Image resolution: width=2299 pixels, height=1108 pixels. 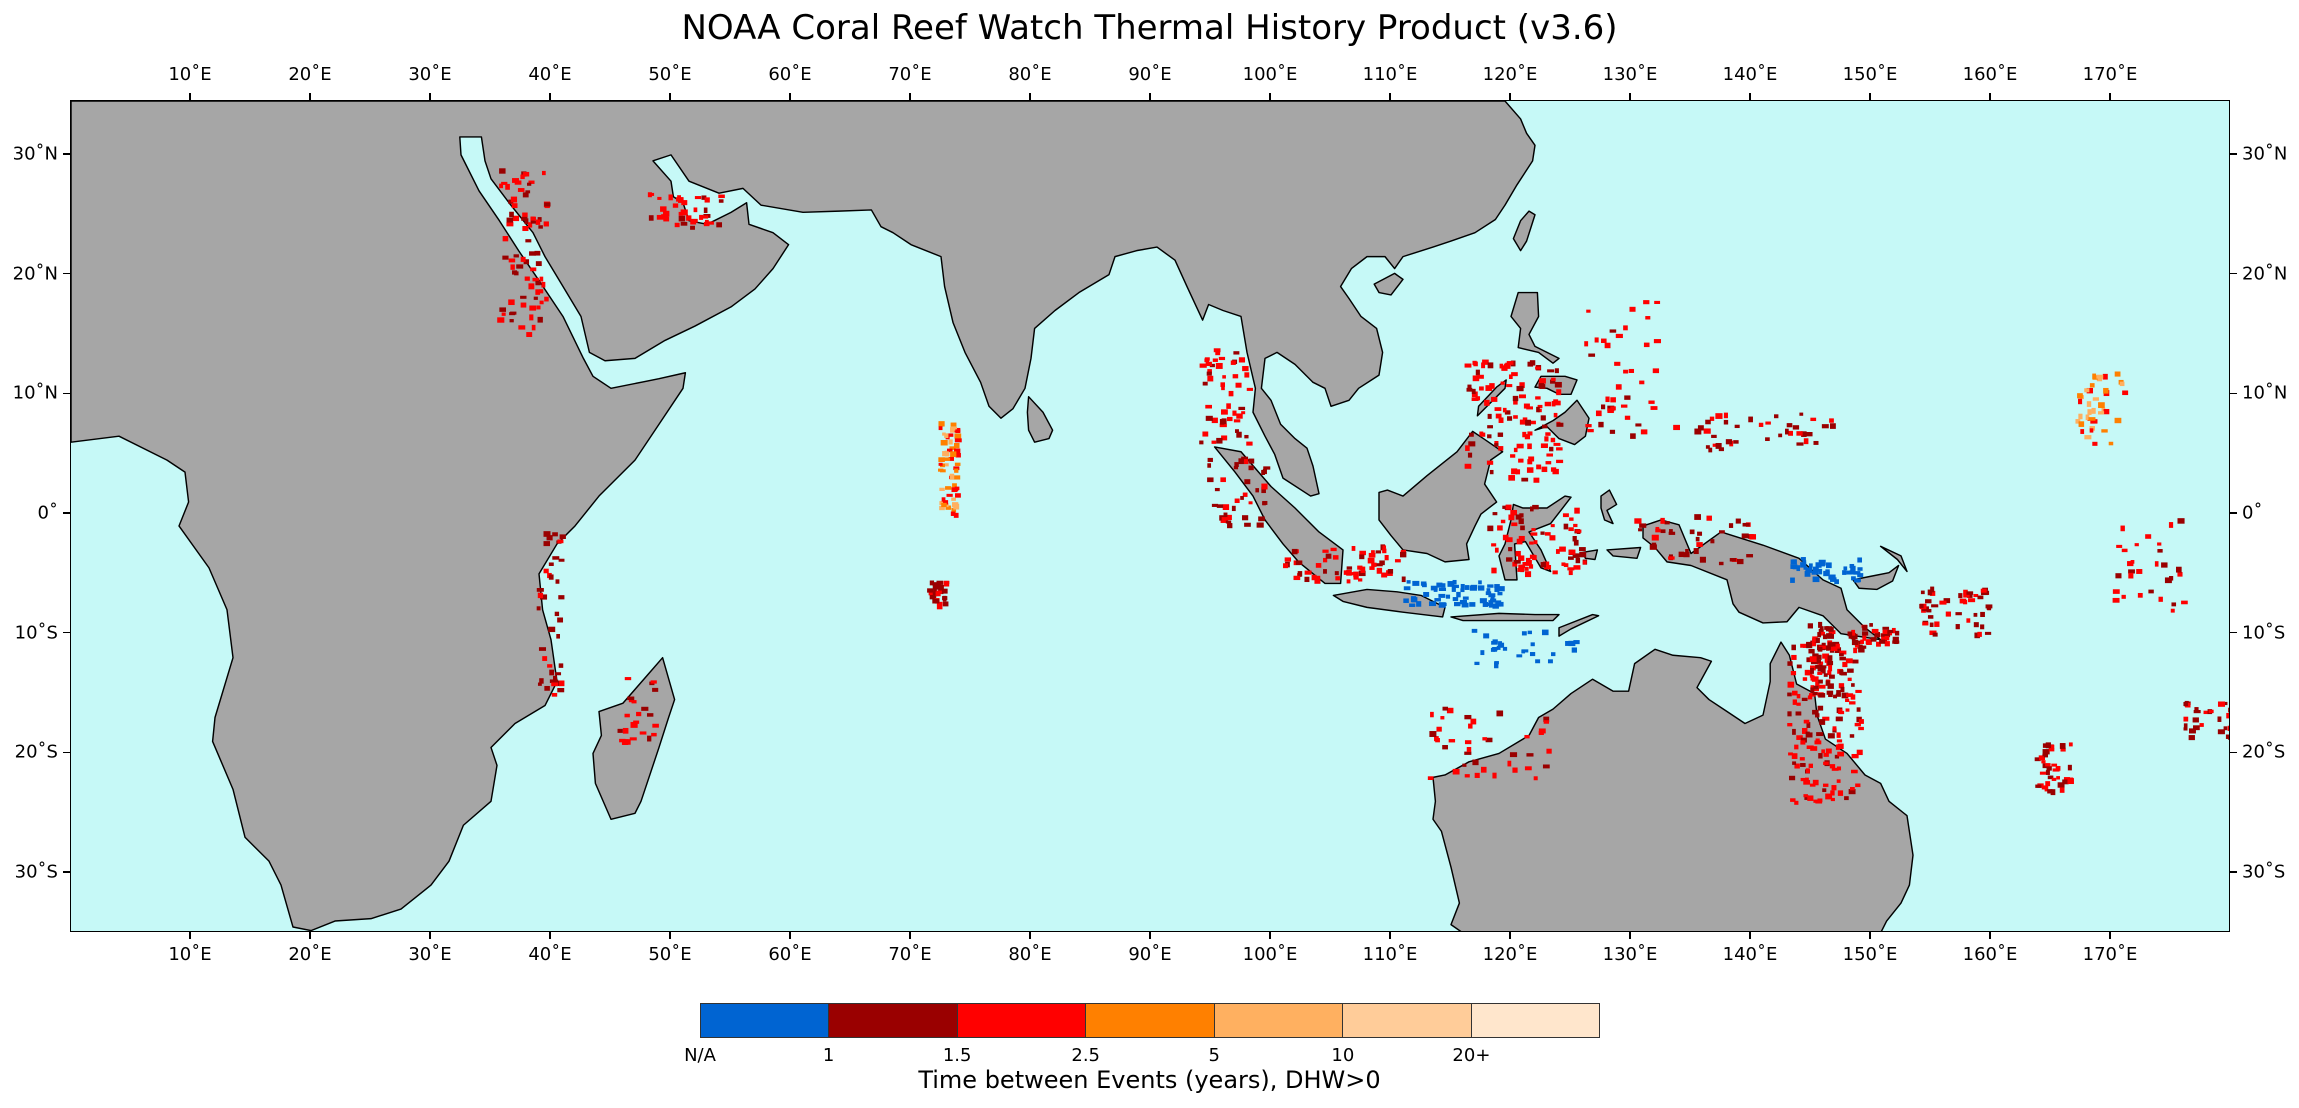 What do you see at coordinates (2265, 393) in the screenshot?
I see `latitude-tick-label: 10˚N` at bounding box center [2265, 393].